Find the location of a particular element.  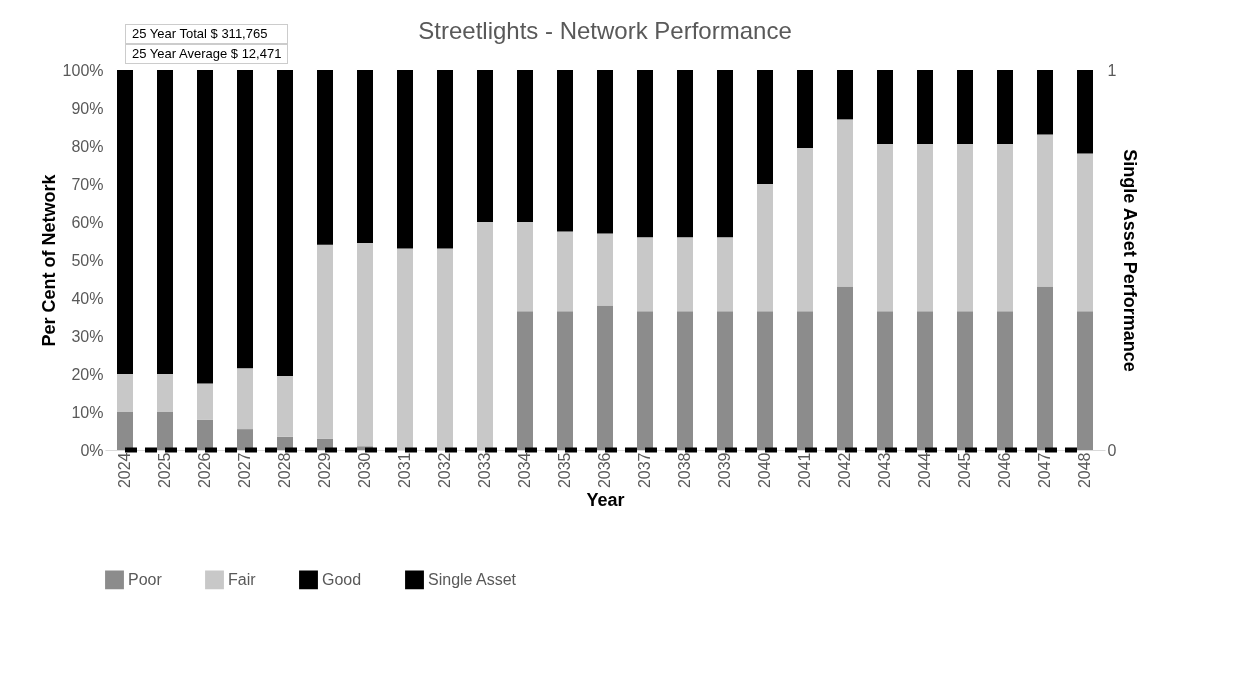

x-axis-title: Year is located at coordinates (605, 500).